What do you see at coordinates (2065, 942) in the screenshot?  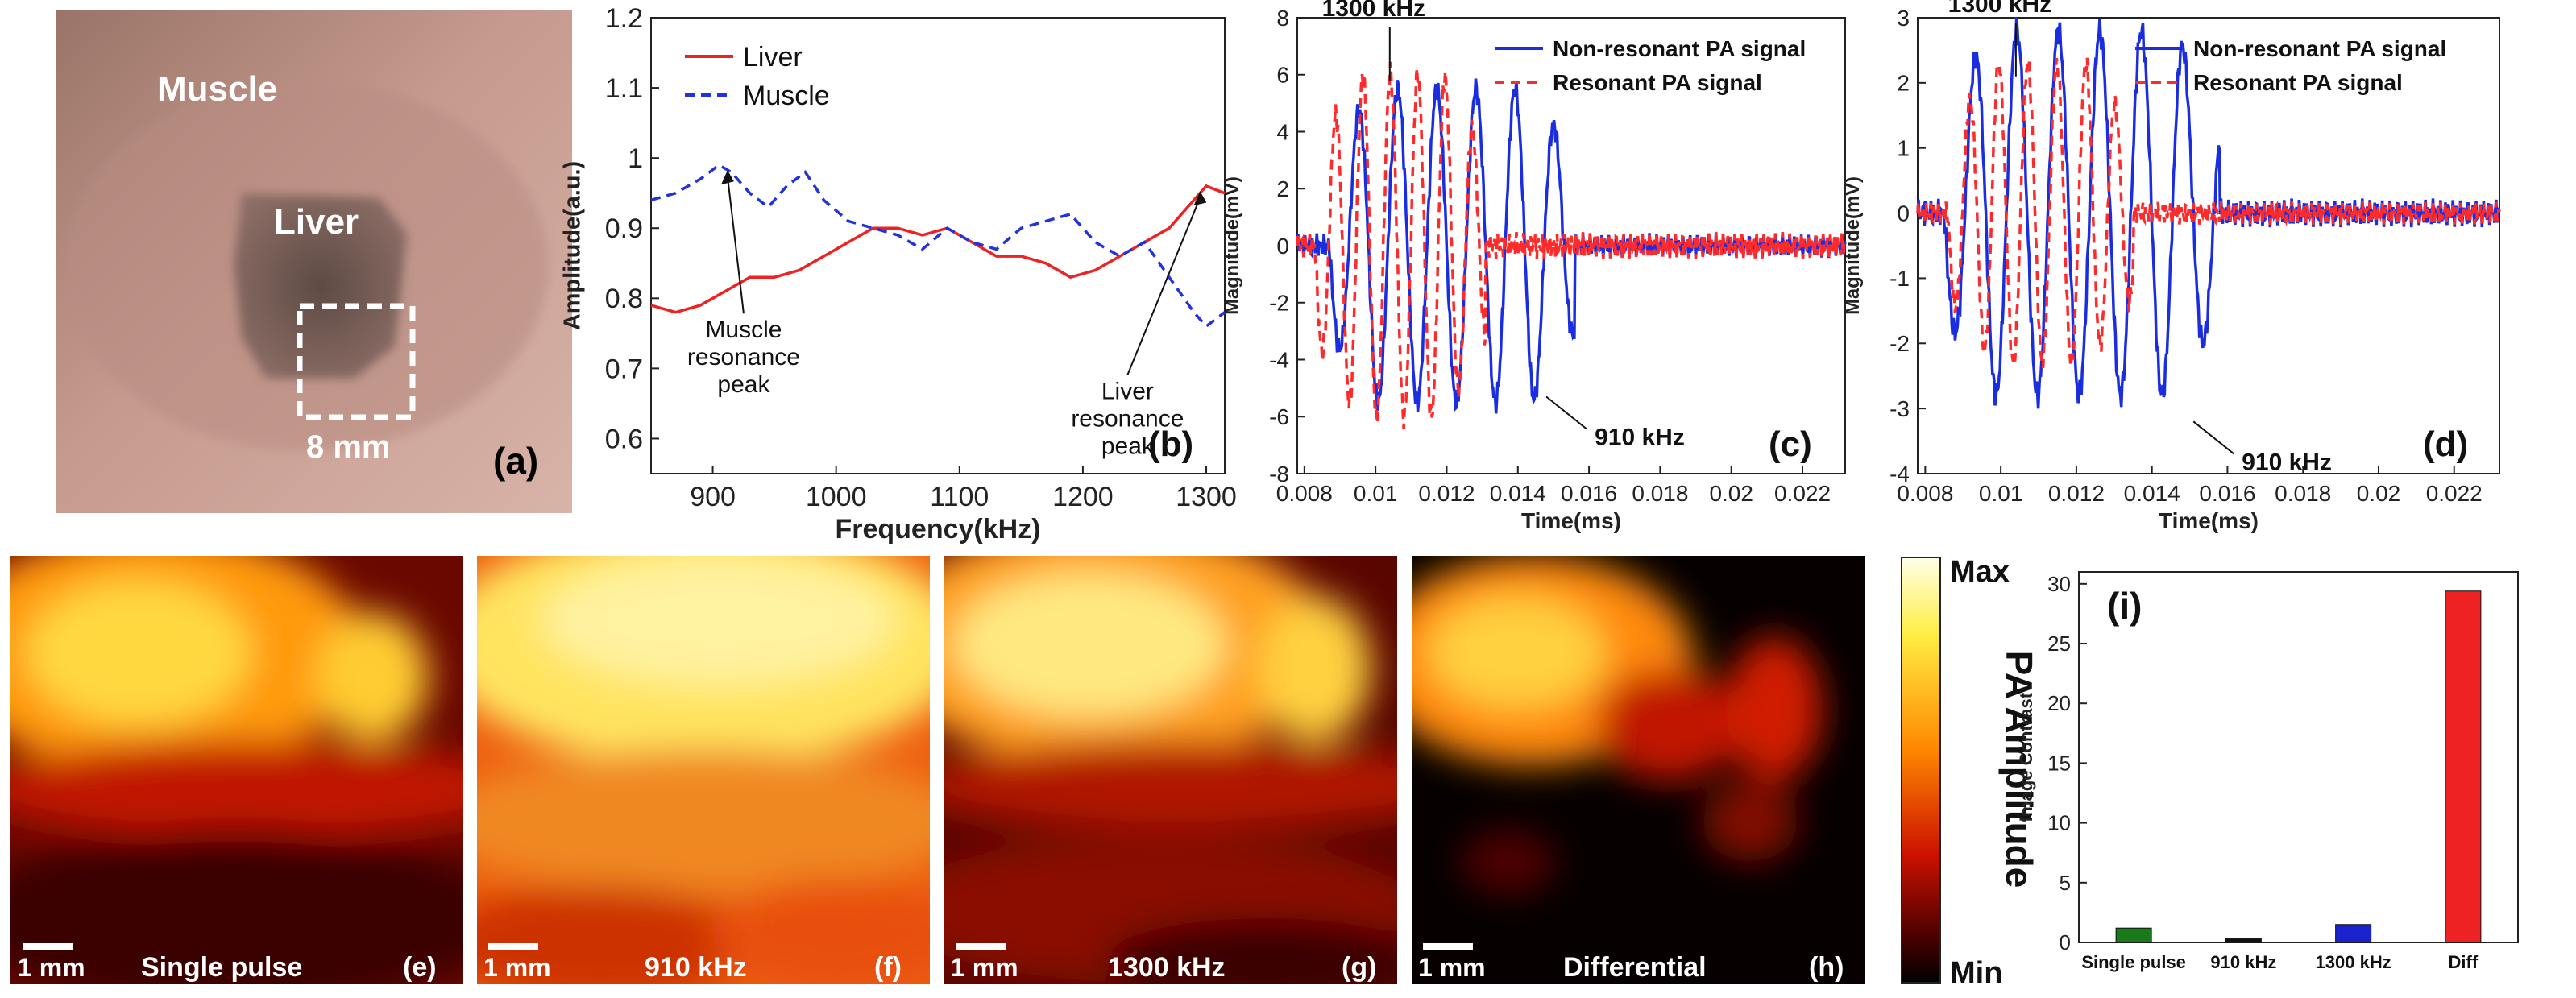 I see `y-tick-label: 0` at bounding box center [2065, 942].